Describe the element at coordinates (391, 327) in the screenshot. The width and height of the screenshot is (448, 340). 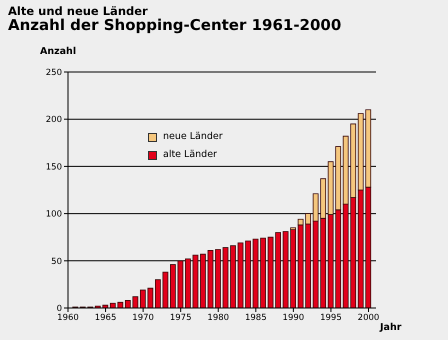
I see `x-axis-title: Jahr` at that location.